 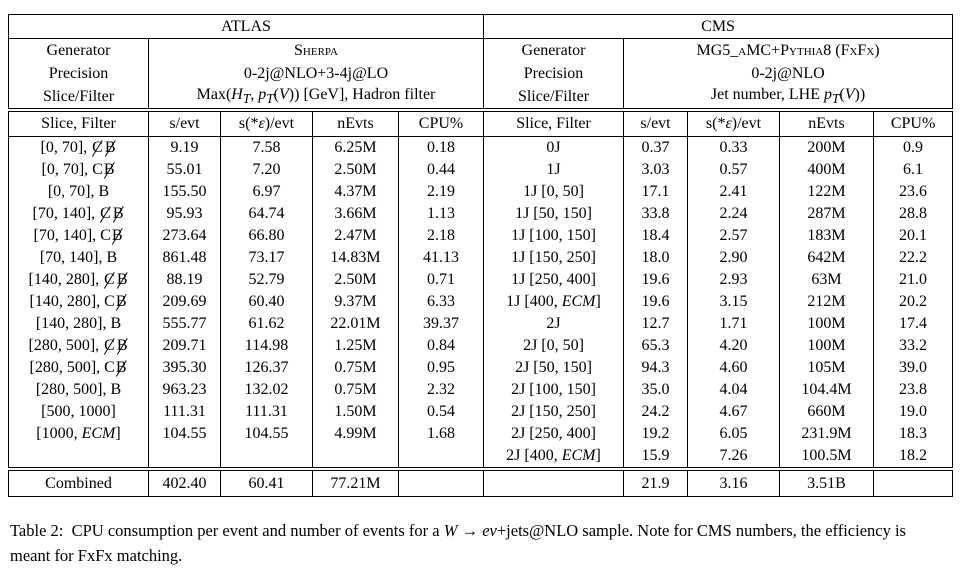 I want to click on atlas-combined-cell: 402.40, so click(x=184, y=482).